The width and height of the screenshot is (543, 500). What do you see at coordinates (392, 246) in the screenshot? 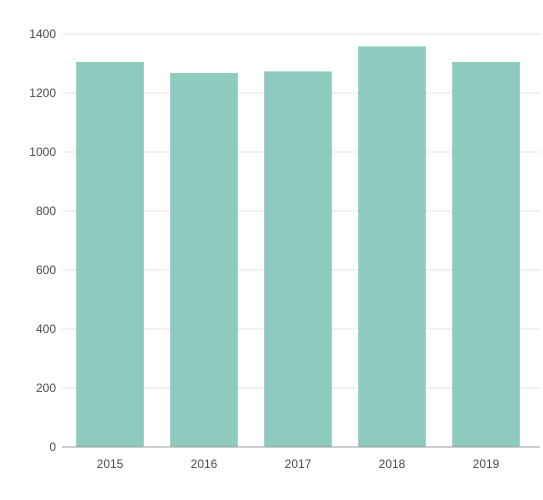
I see `bar-2018` at bounding box center [392, 246].